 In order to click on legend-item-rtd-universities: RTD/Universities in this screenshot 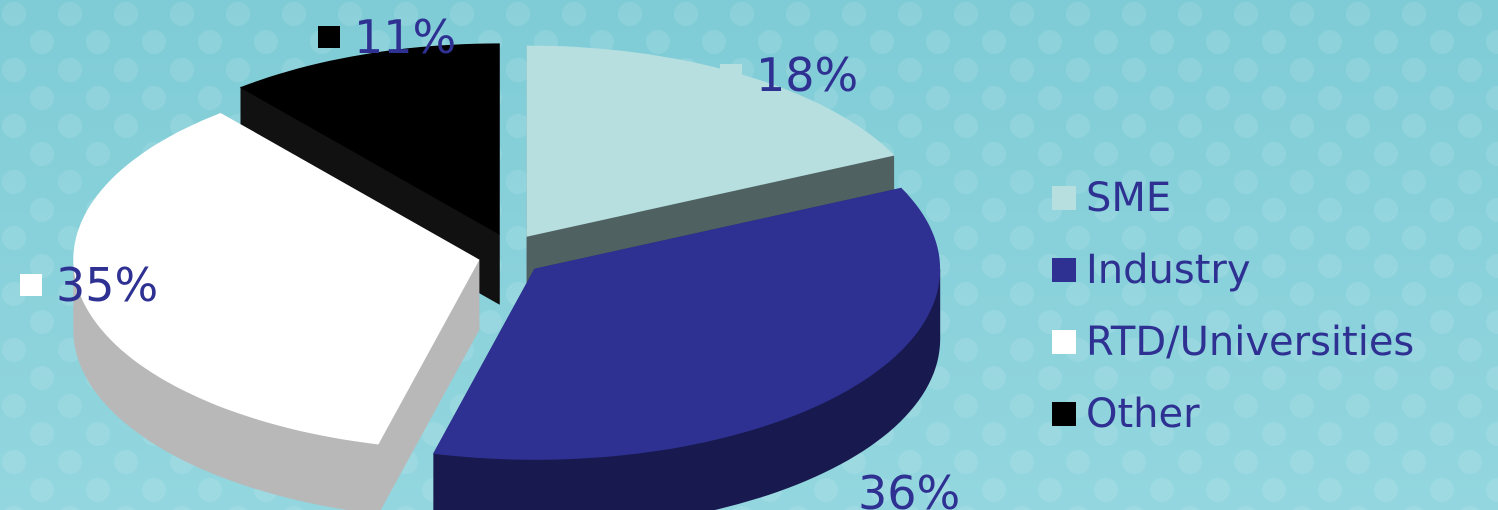, I will do `click(1233, 342)`.